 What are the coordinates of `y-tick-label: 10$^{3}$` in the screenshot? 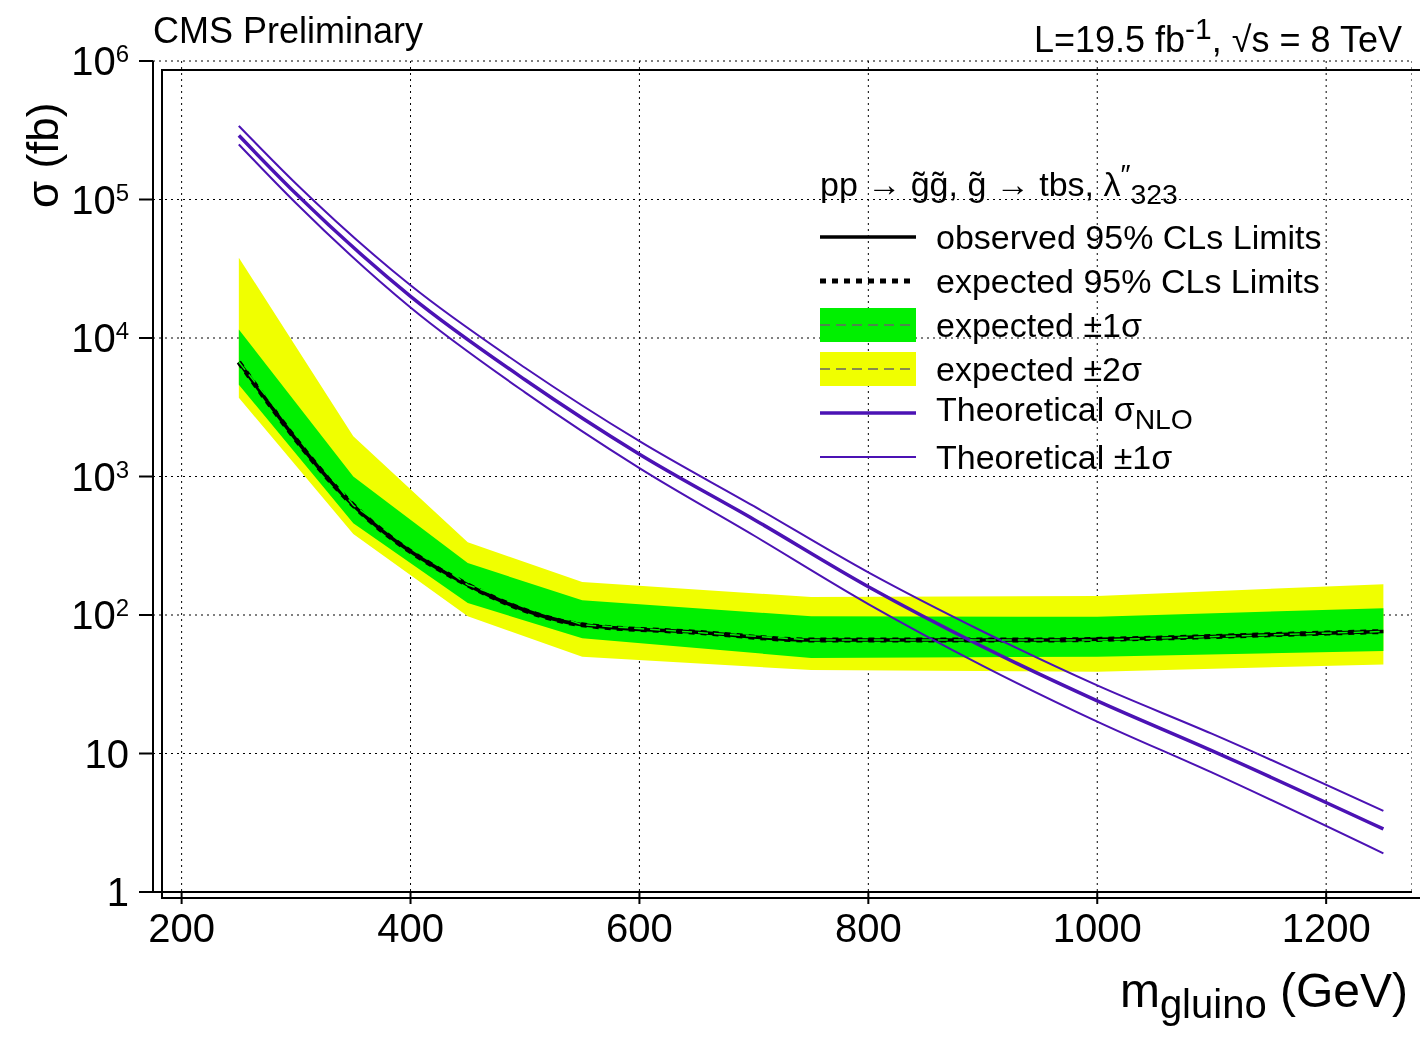 It's located at (100, 476).